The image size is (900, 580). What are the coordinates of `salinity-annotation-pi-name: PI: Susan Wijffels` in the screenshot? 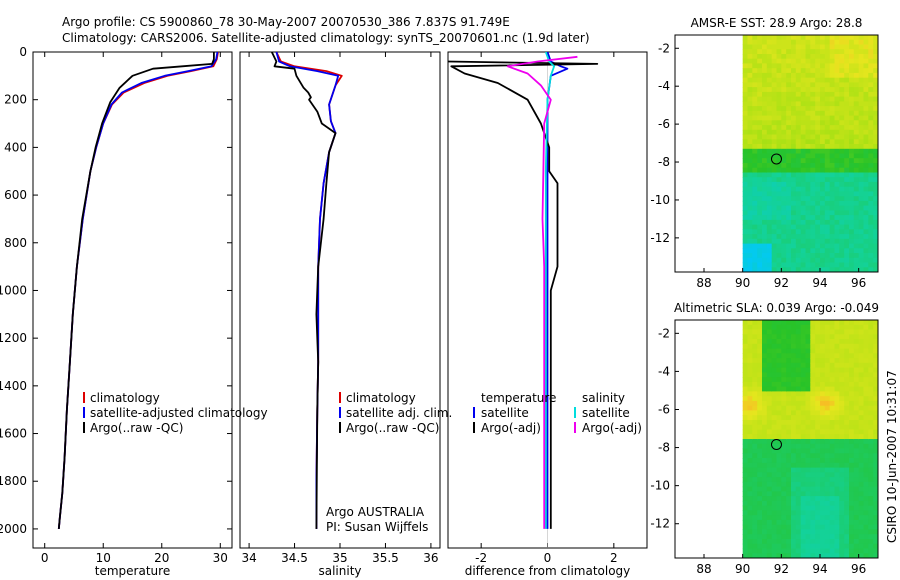 It's located at (377, 527).